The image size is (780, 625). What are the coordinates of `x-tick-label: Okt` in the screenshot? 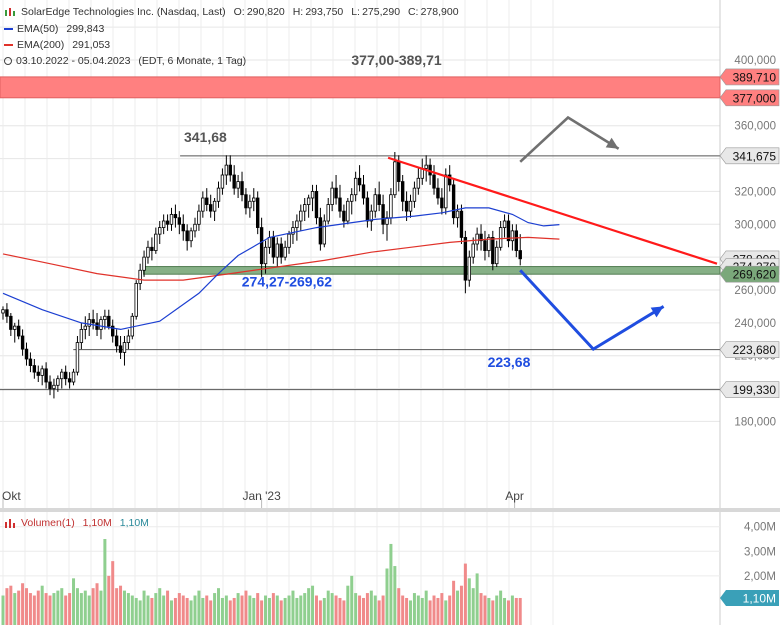 It's located at (11, 496).